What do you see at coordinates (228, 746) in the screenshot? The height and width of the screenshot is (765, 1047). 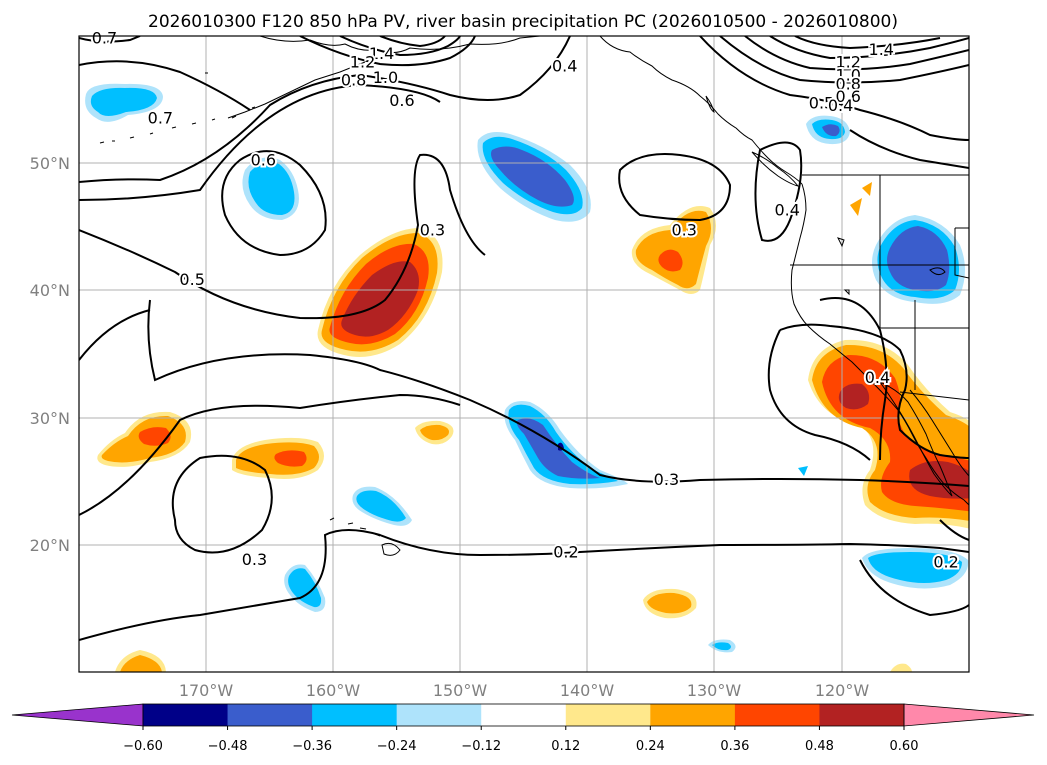 I see `colorbar-tick-label: −0.48` at bounding box center [228, 746].